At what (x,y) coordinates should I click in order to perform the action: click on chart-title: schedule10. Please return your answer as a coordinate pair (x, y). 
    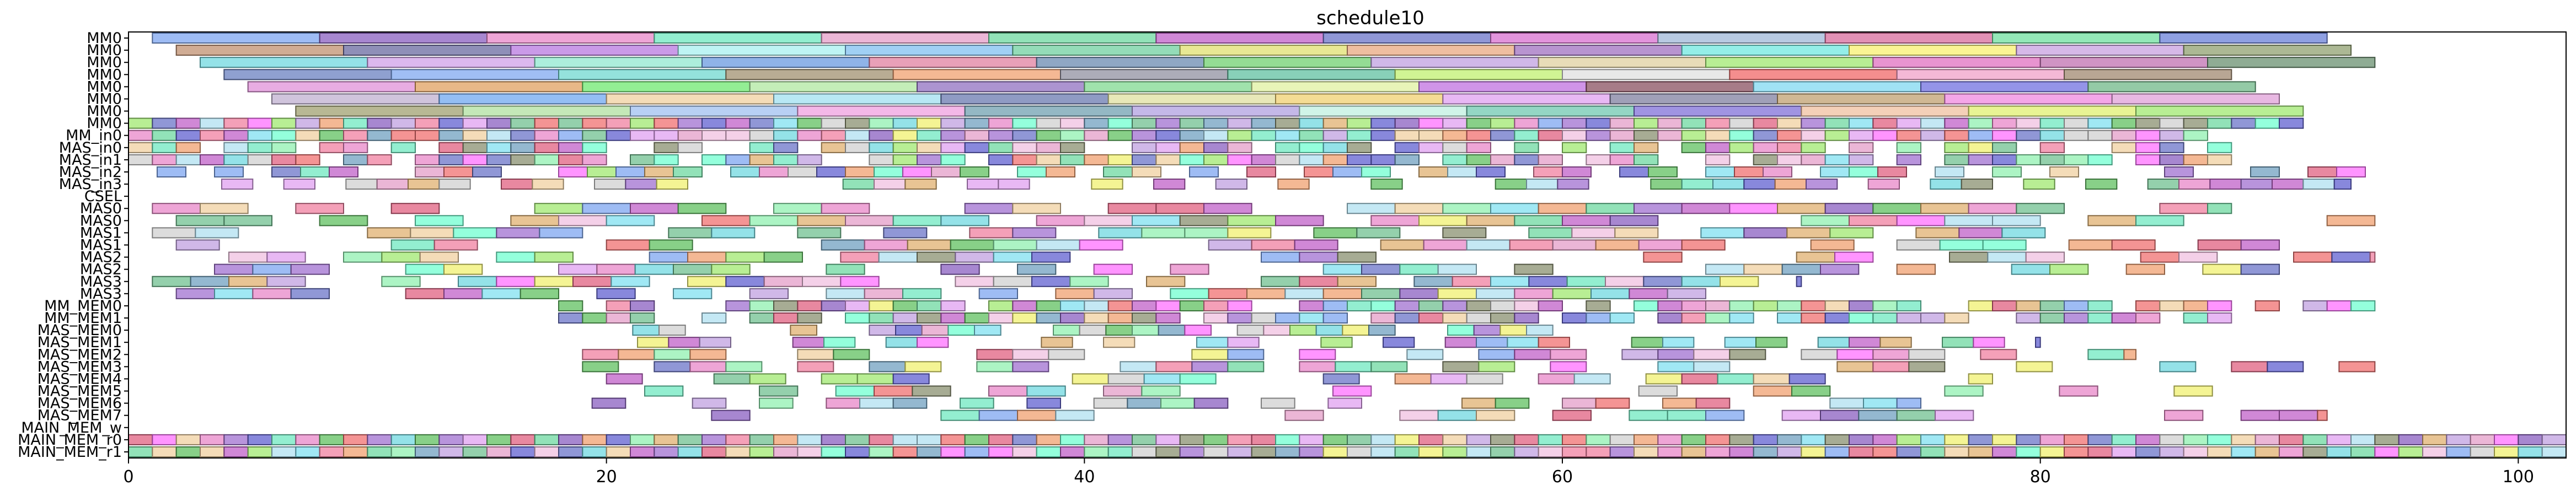
    Looking at the image, I should click on (1370, 18).